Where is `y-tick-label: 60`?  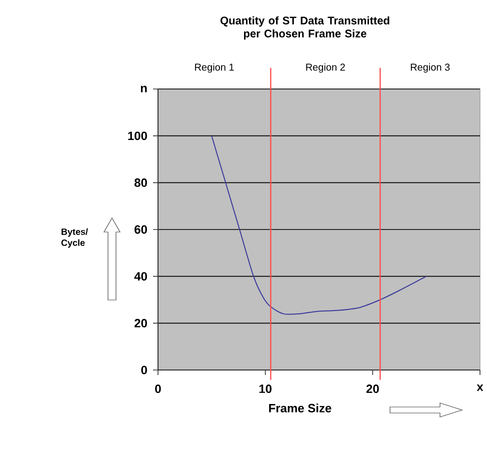
y-tick-label: 60 is located at coordinates (140, 229).